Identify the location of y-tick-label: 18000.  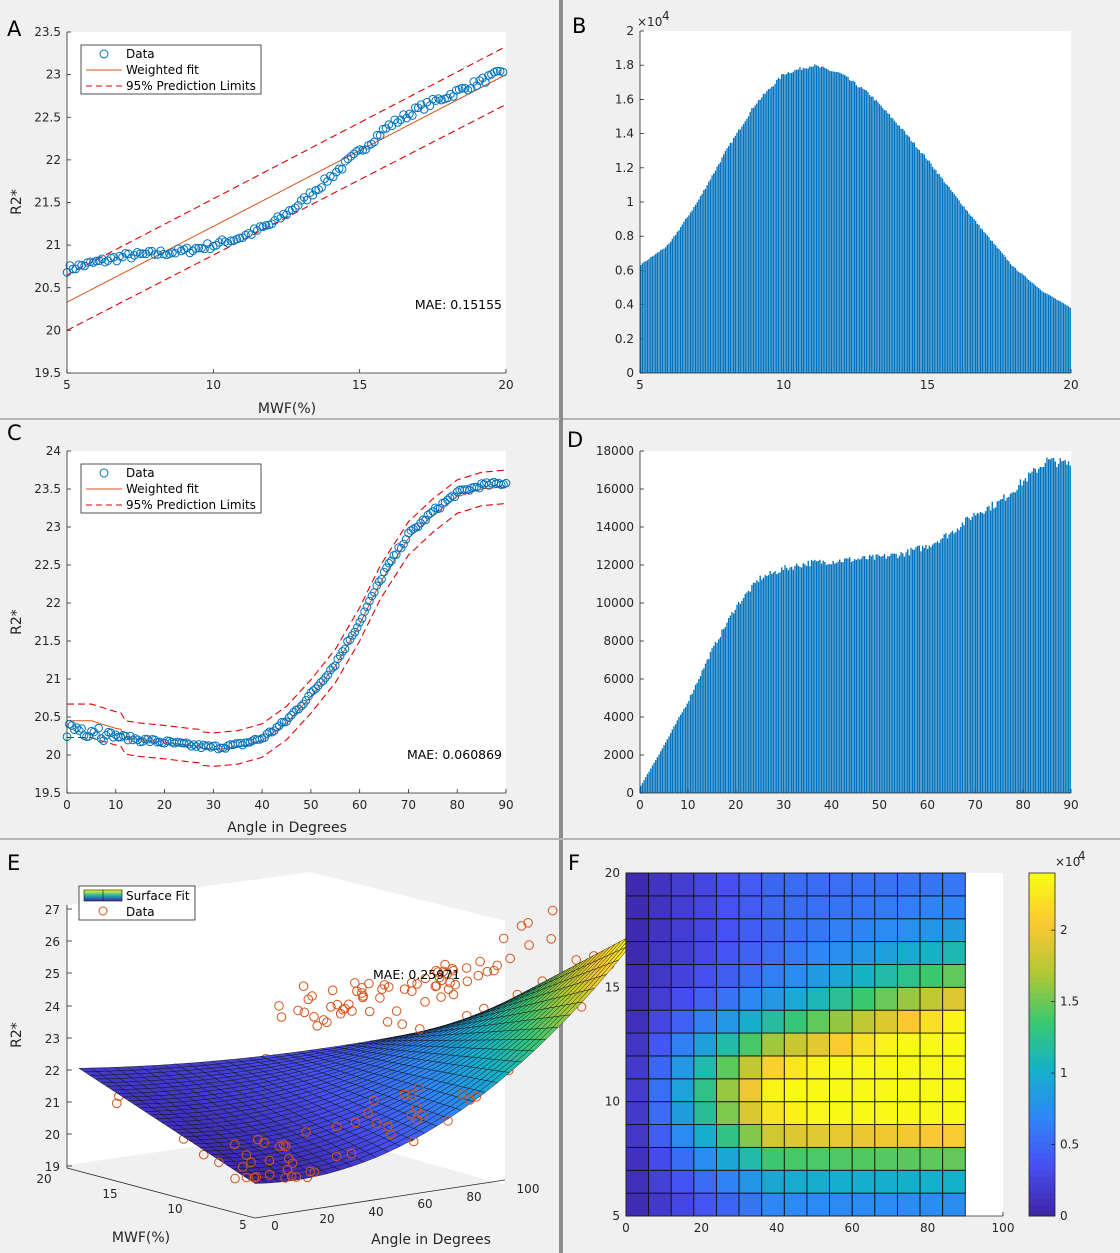
(615, 451).